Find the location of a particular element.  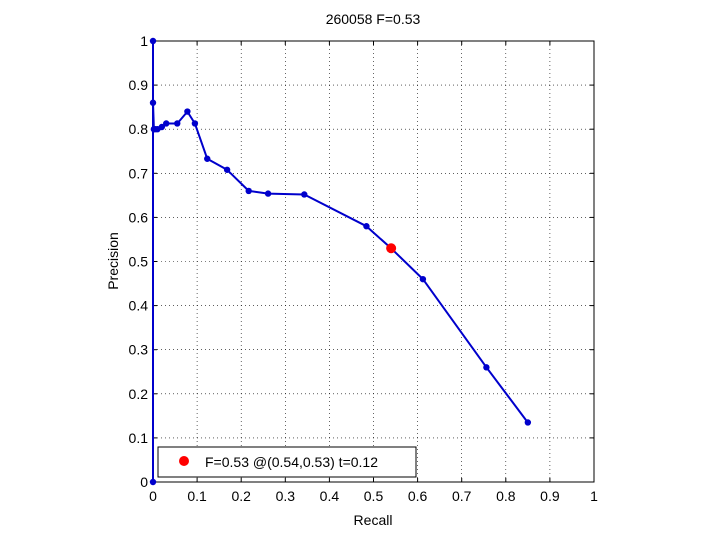

y-tick-label: 0.9 is located at coordinates (139, 85).